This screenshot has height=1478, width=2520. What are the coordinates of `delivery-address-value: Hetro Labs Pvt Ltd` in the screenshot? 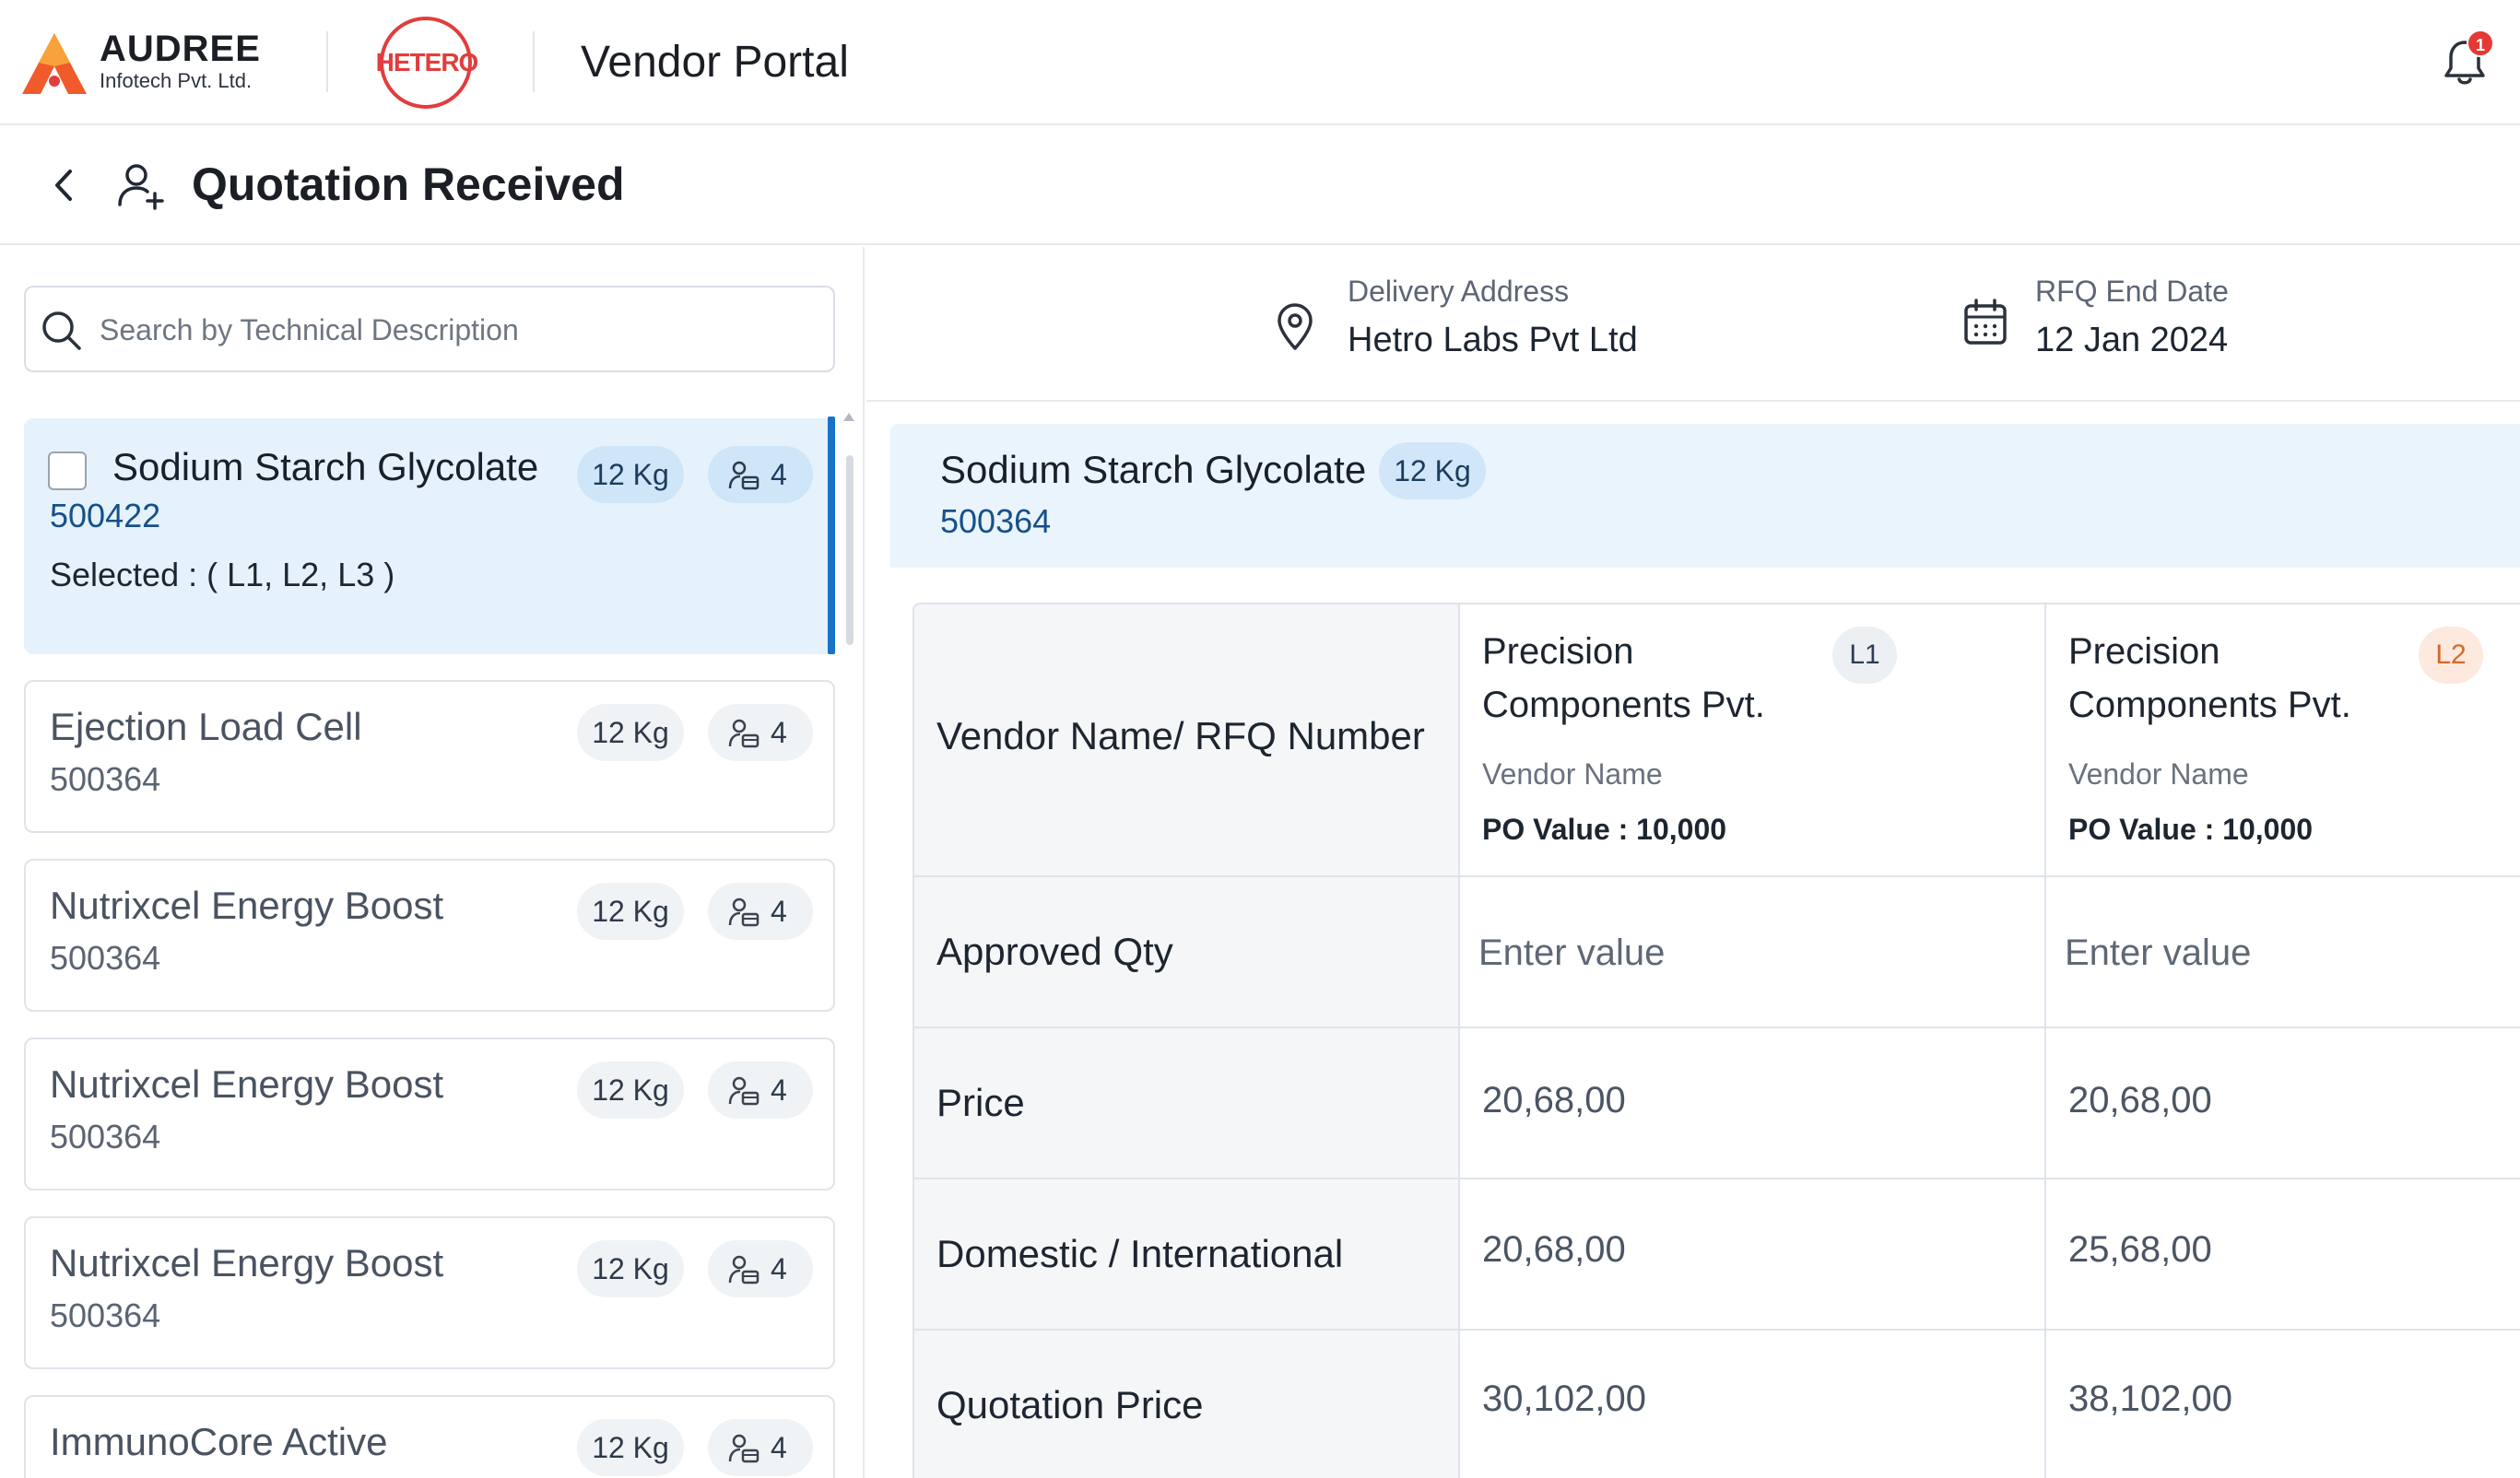 It's located at (1493, 340).